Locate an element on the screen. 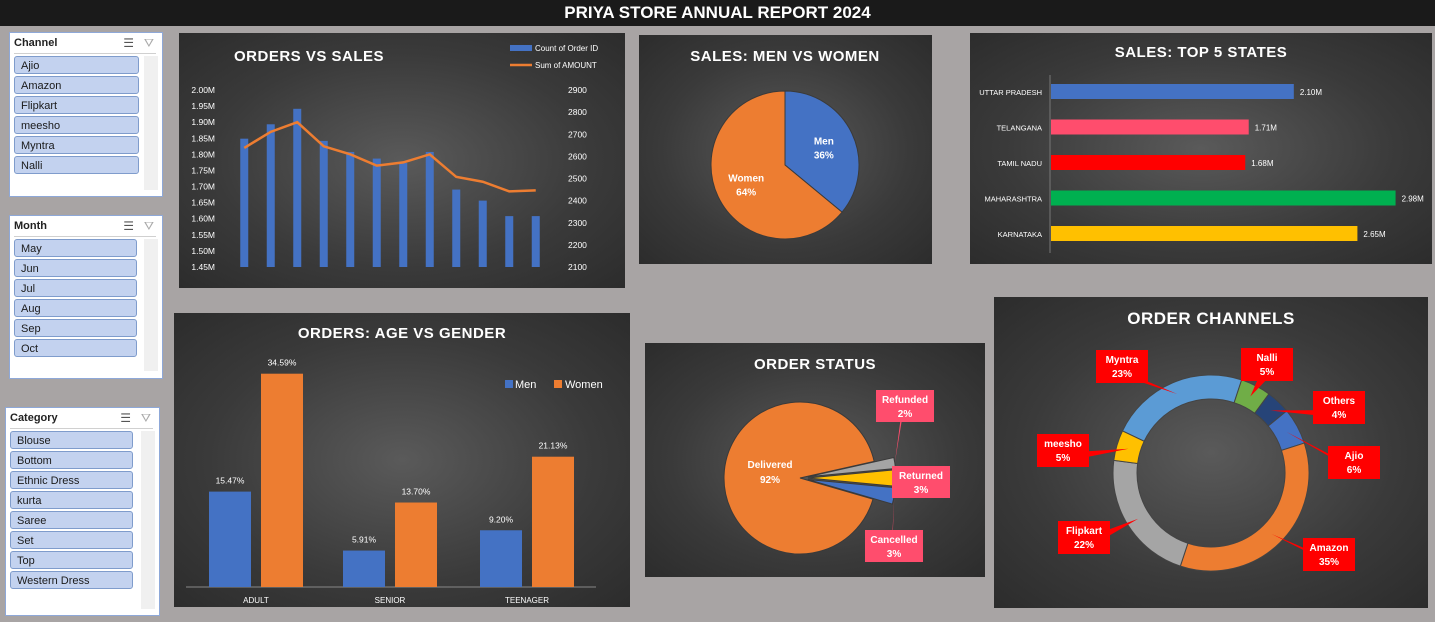  month-slicer: Month ☰ ⛛ May Jun Jul Aug Sep Oct is located at coordinates (86, 297).